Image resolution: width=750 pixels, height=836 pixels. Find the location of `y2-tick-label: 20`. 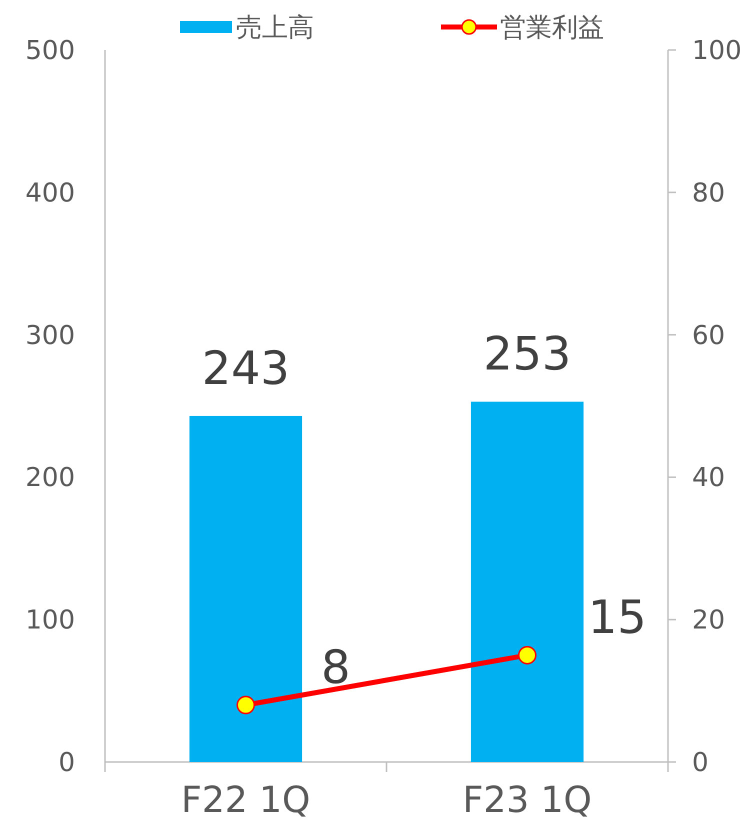

y2-tick-label: 20 is located at coordinates (709, 621).